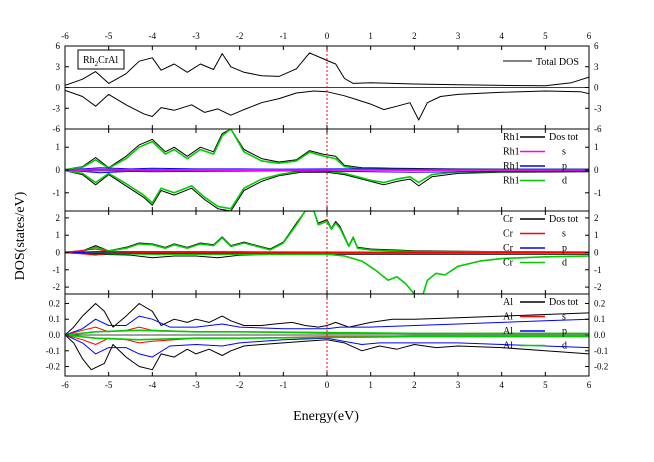 Image resolution: width=654 pixels, height=462 pixels. What do you see at coordinates (65, 385) in the screenshot?
I see `x-tick-label-bottom: -6` at bounding box center [65, 385].